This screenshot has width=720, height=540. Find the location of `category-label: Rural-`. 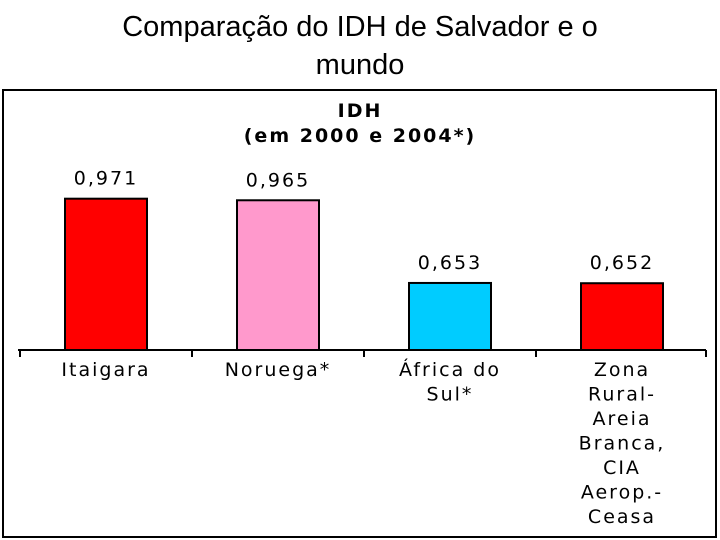

category-label: Rural- is located at coordinates (622, 395).